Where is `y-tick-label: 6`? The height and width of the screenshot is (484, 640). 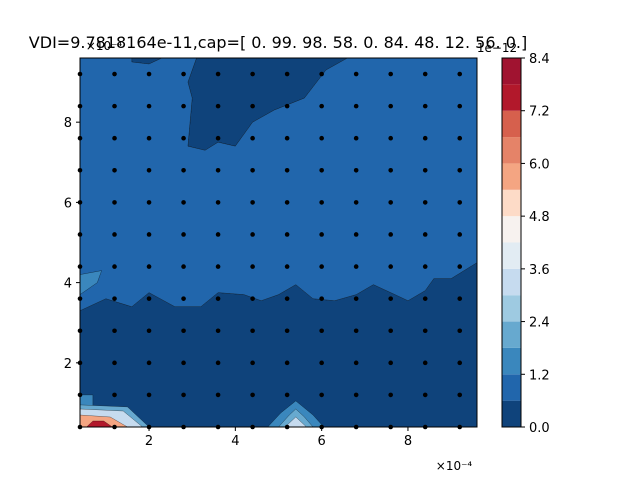 y-tick-label: 6 is located at coordinates (68, 203).